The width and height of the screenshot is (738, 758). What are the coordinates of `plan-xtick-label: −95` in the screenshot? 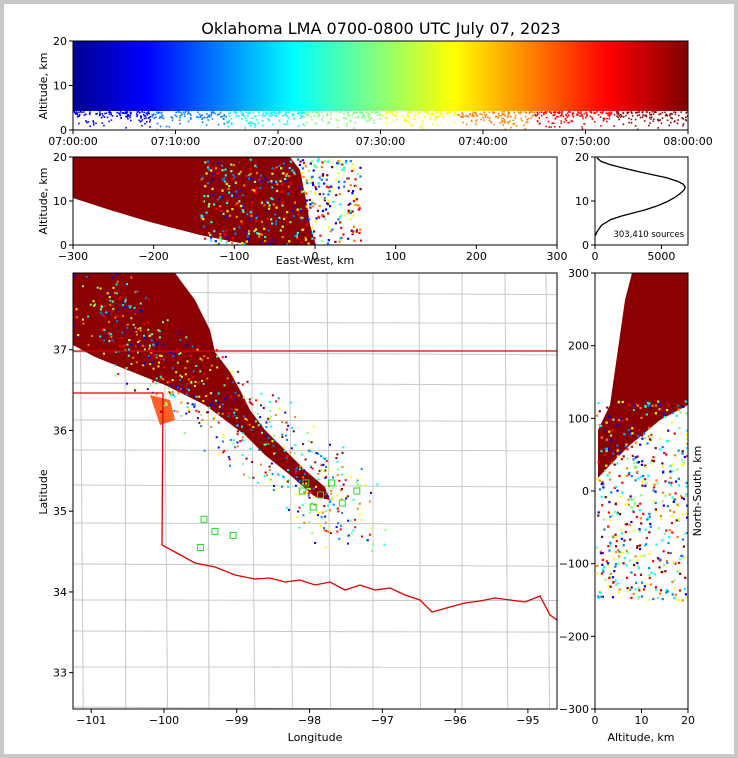 It's located at (527, 720).